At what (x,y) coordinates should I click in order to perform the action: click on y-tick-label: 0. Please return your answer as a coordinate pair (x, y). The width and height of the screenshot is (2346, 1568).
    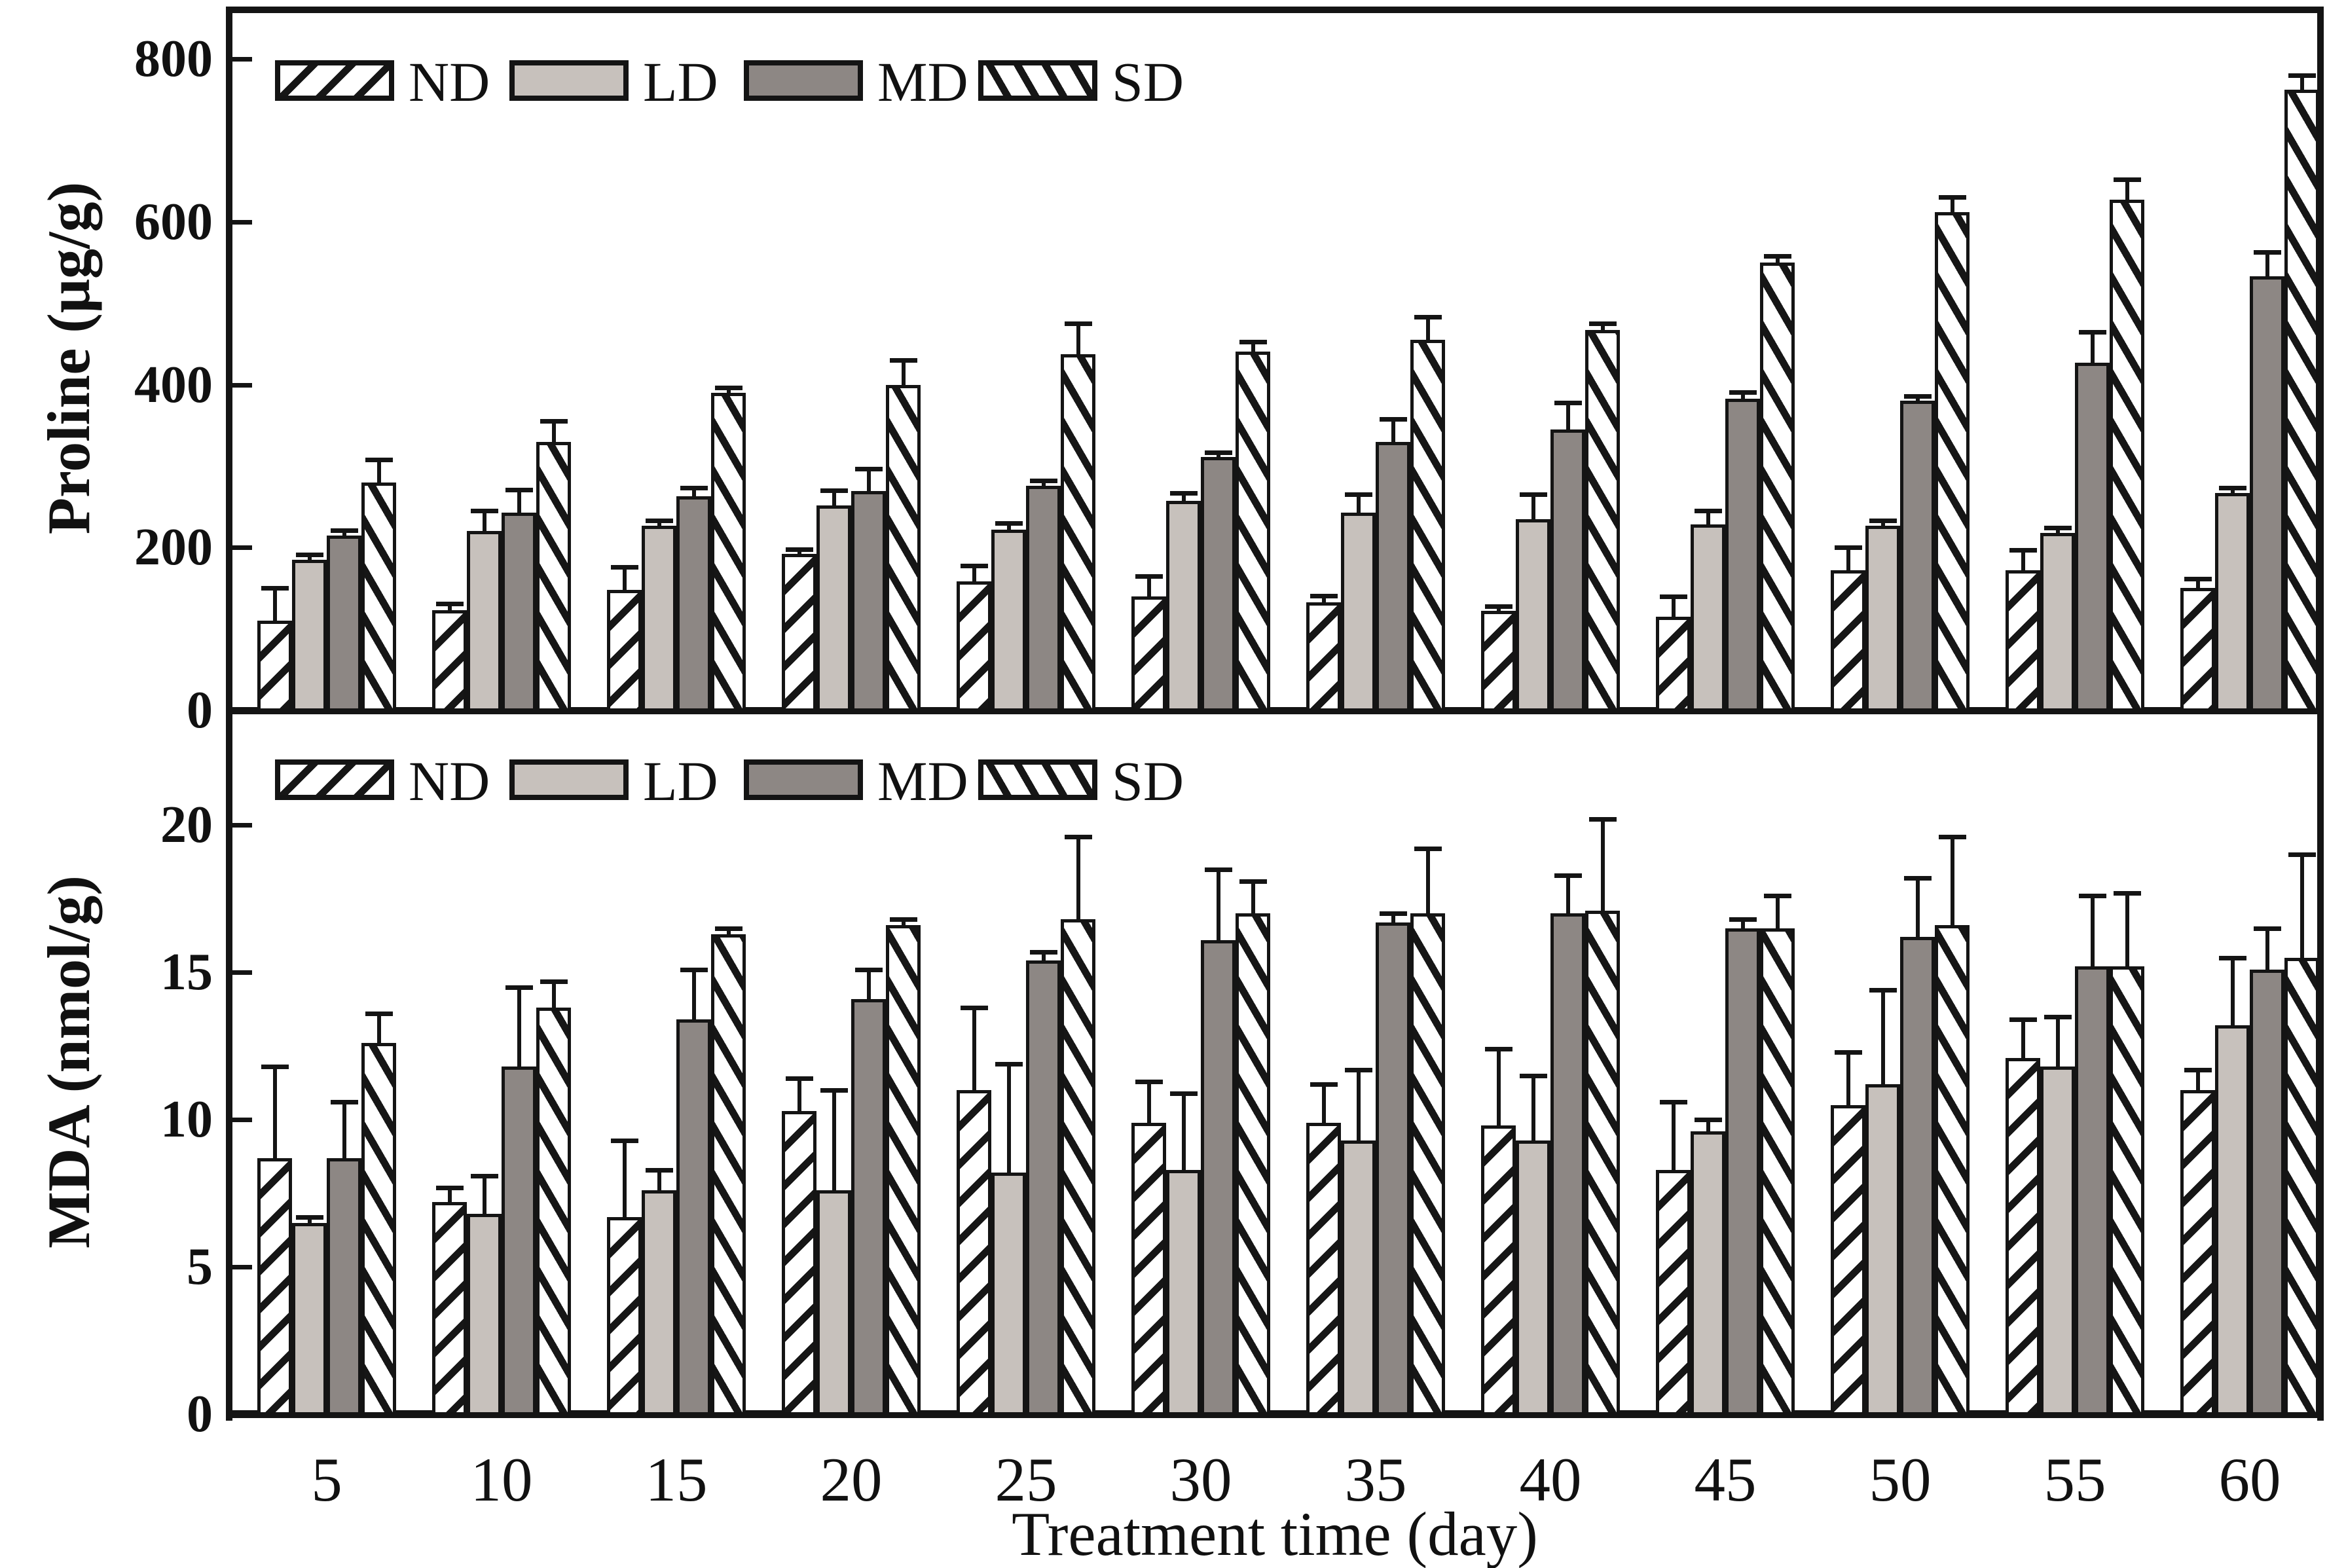
    Looking at the image, I should click on (200, 1414).